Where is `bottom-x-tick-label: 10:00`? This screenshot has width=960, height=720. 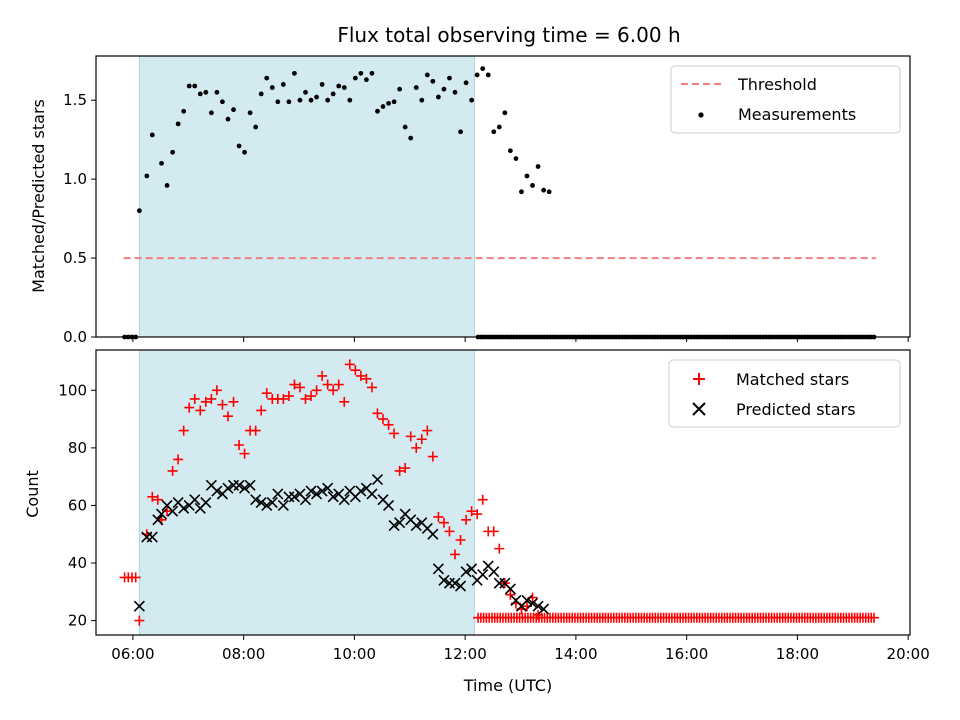
bottom-x-tick-label: 10:00 is located at coordinates (354, 654).